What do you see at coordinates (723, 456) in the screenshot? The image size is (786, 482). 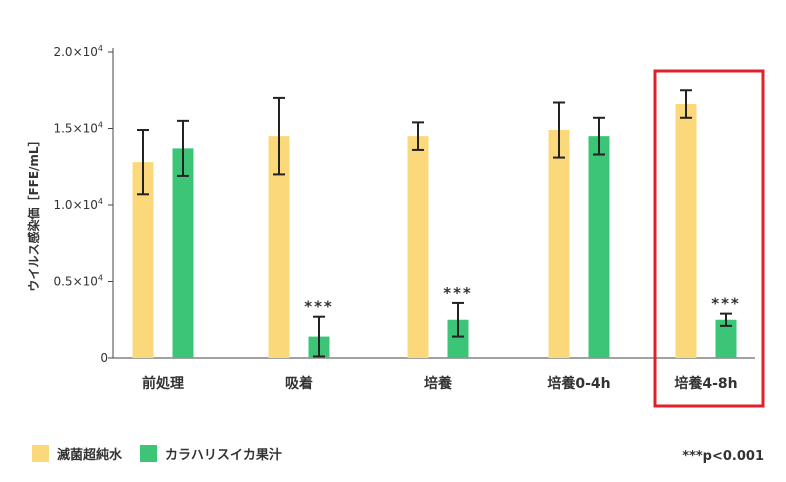 I see `significance-note: ***p<0.001` at bounding box center [723, 456].